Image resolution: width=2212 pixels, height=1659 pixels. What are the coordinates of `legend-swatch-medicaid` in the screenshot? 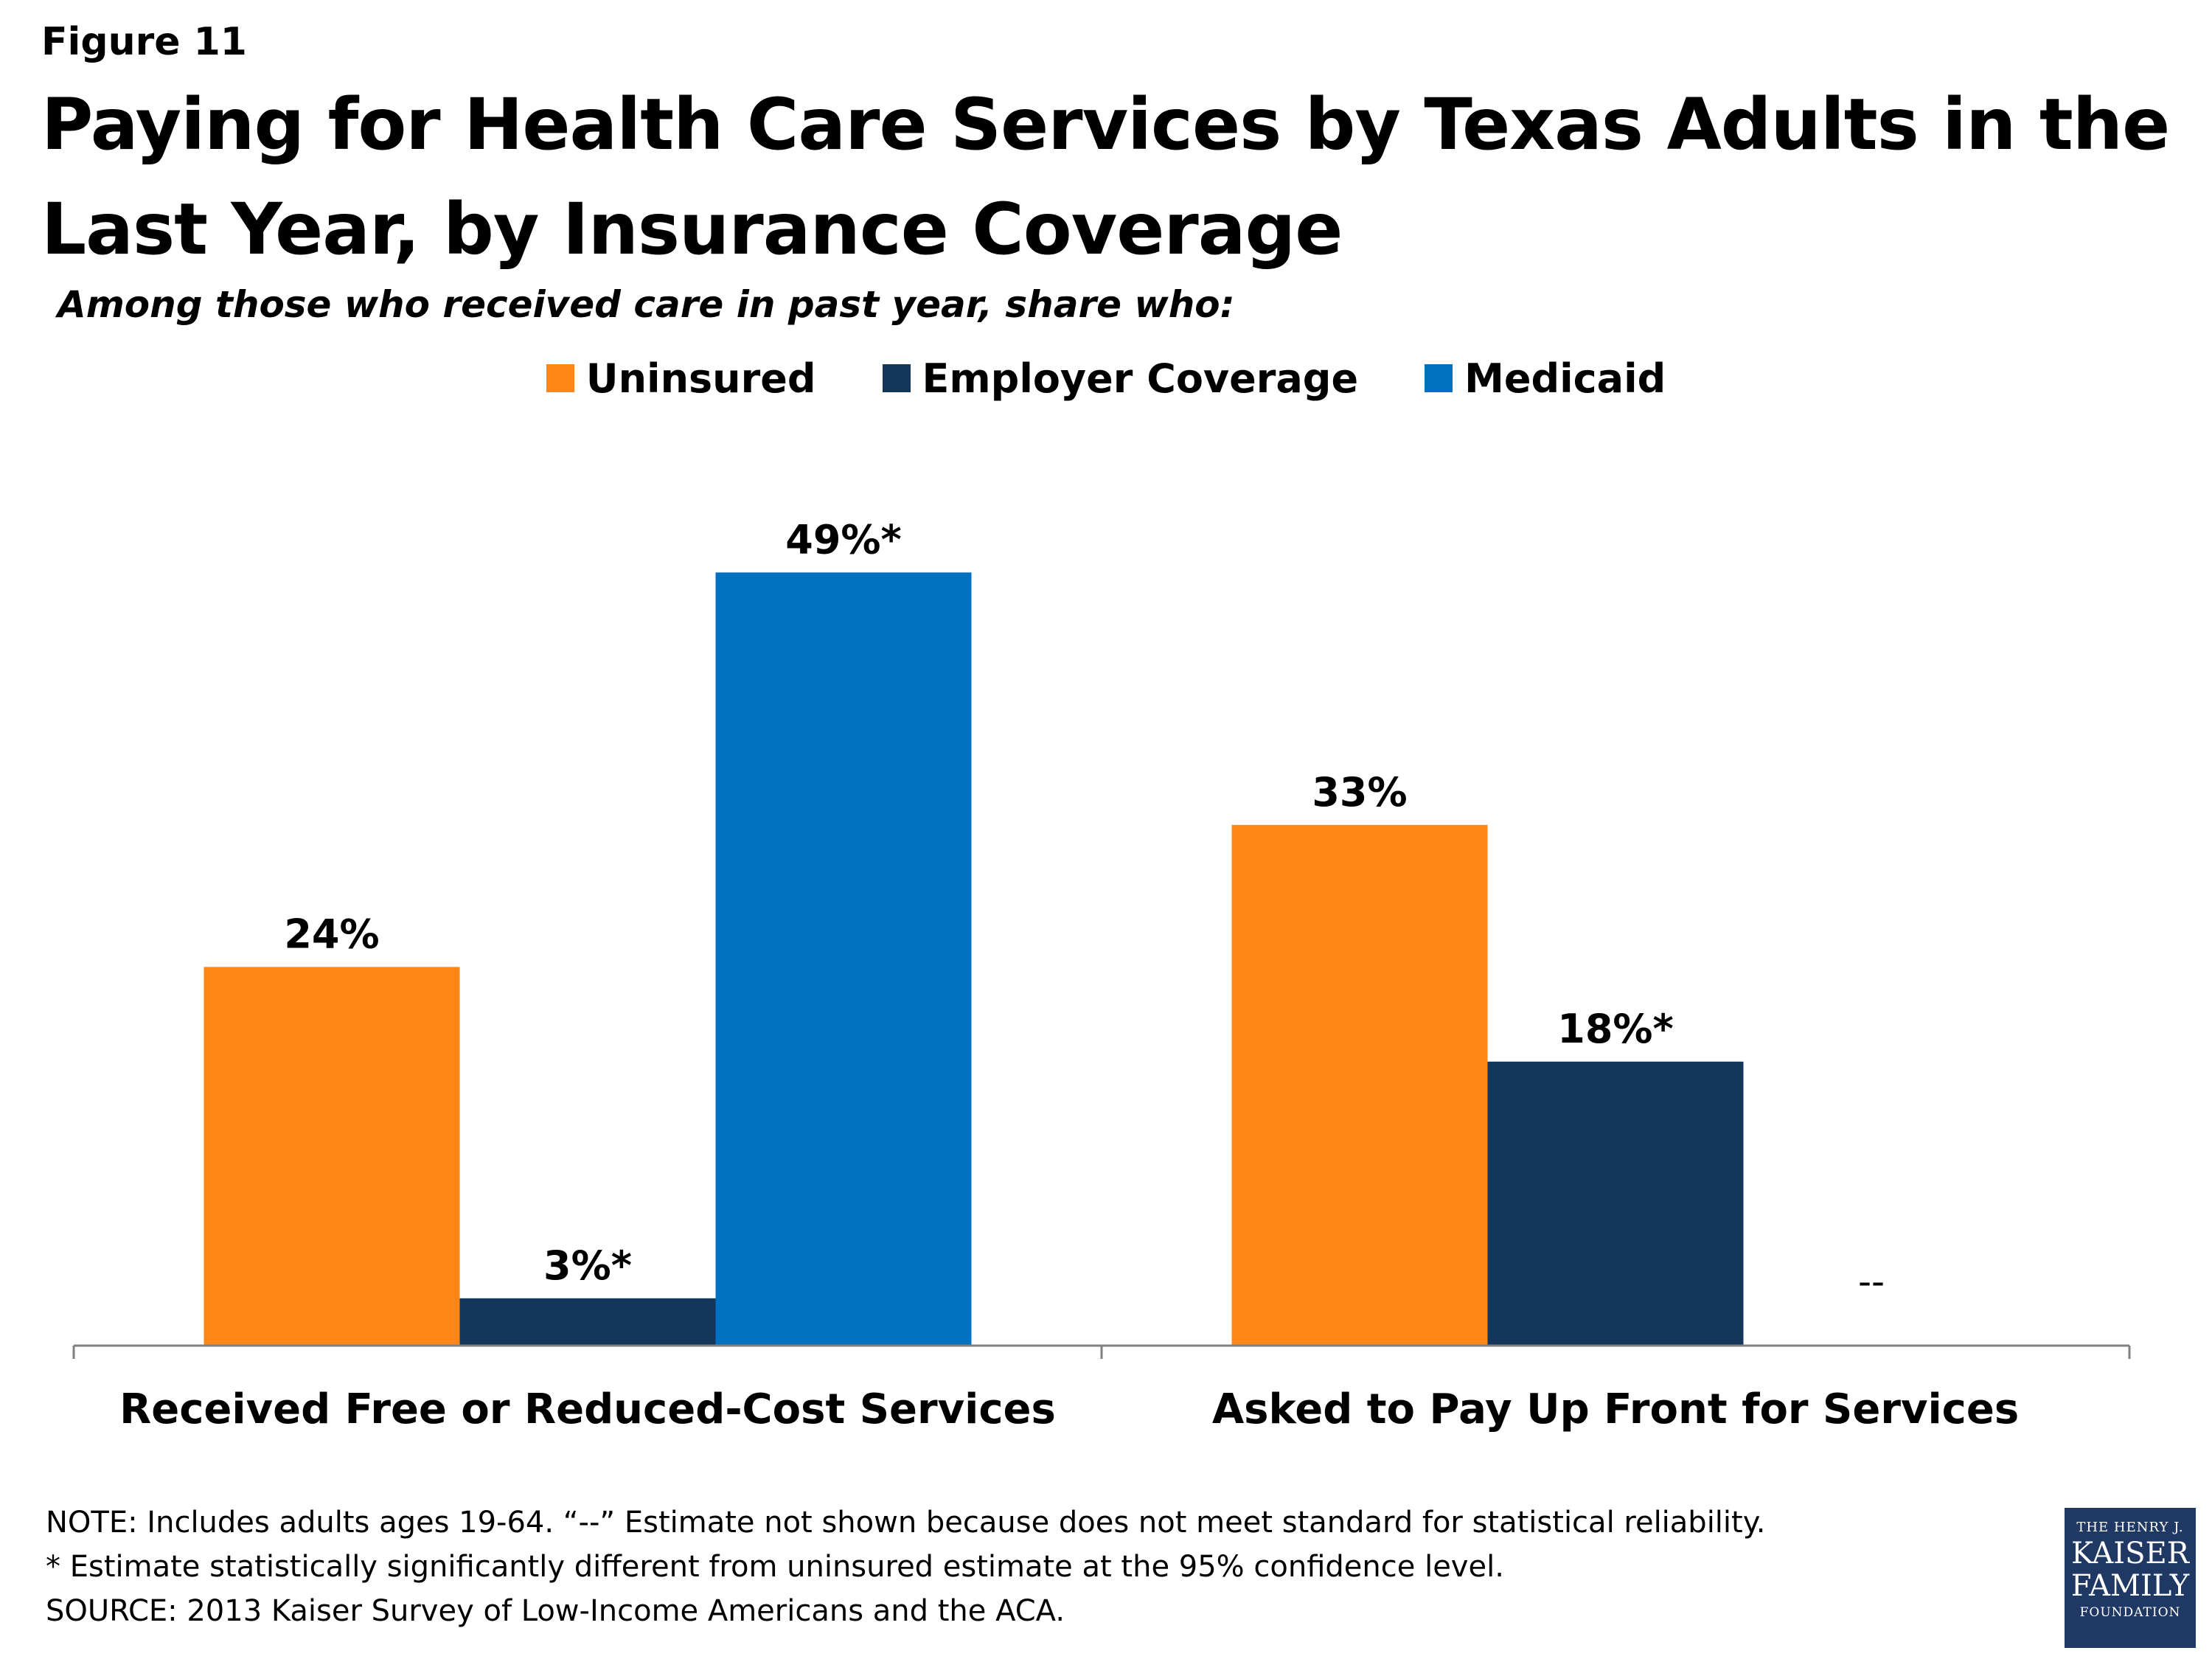 It's located at (1439, 378).